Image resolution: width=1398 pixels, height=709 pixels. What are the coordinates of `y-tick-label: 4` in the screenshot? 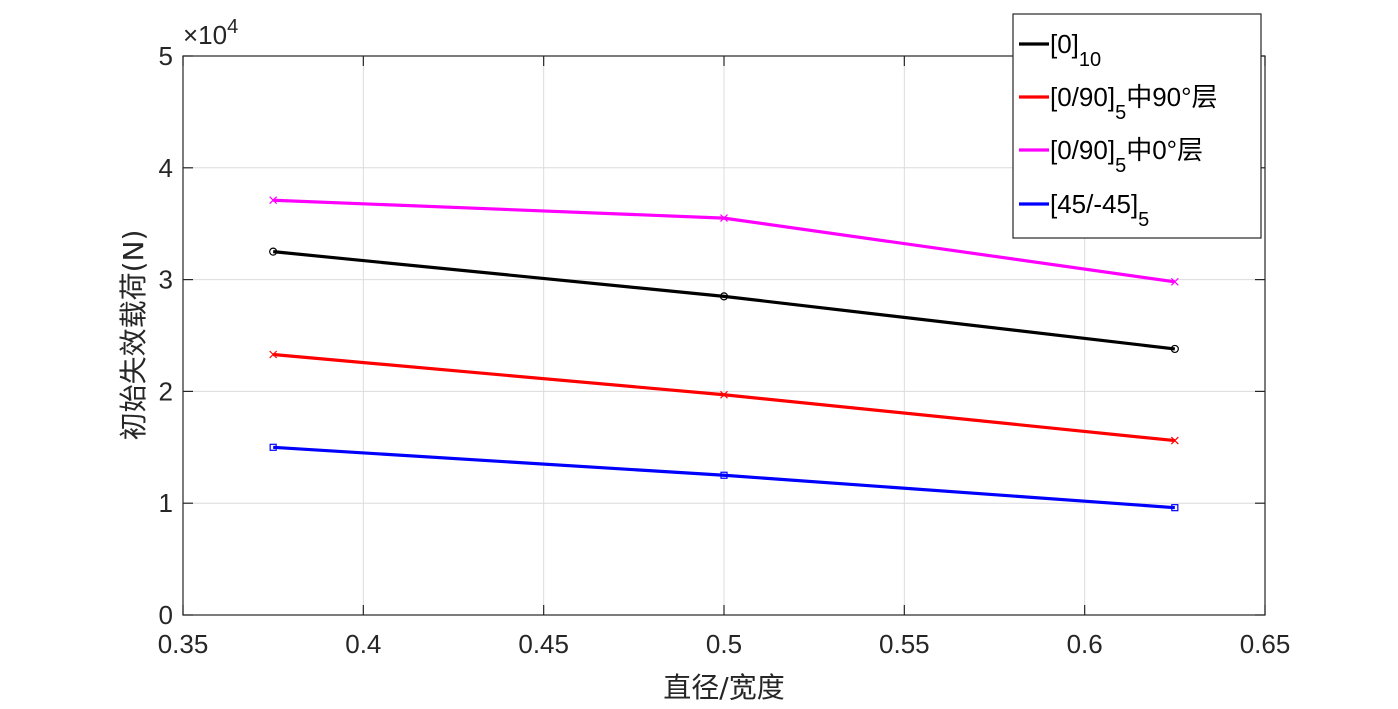 It's located at (166, 168).